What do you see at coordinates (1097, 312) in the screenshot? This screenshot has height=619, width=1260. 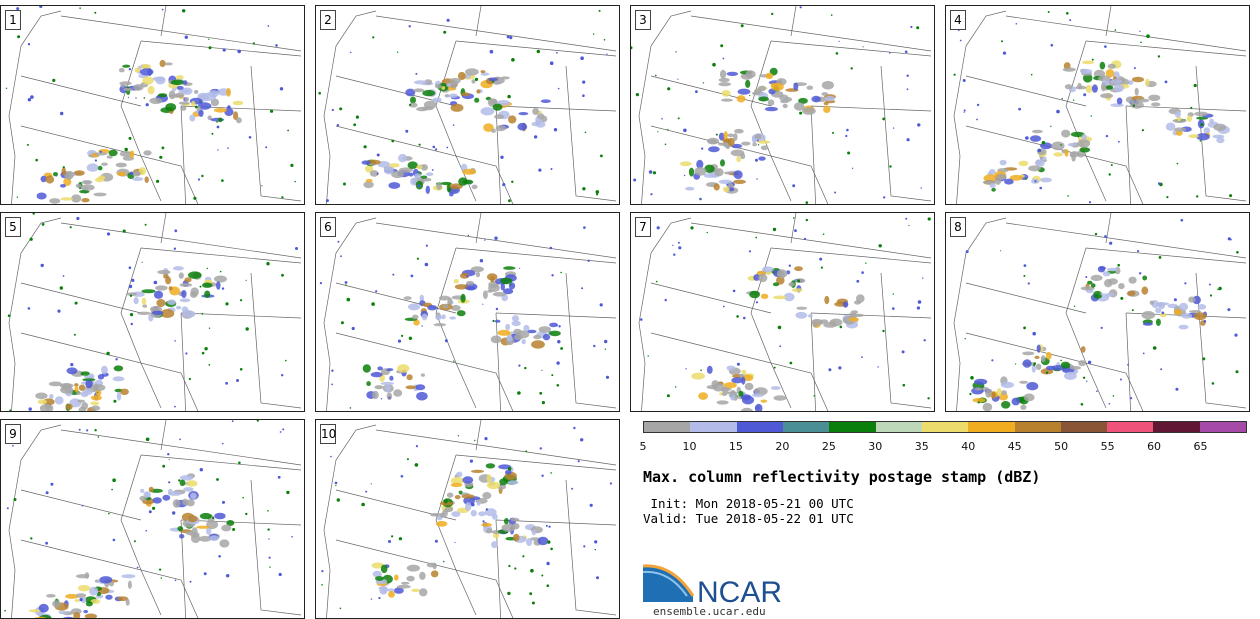 I see `reflectivity-map-panel: 8` at bounding box center [1097, 312].